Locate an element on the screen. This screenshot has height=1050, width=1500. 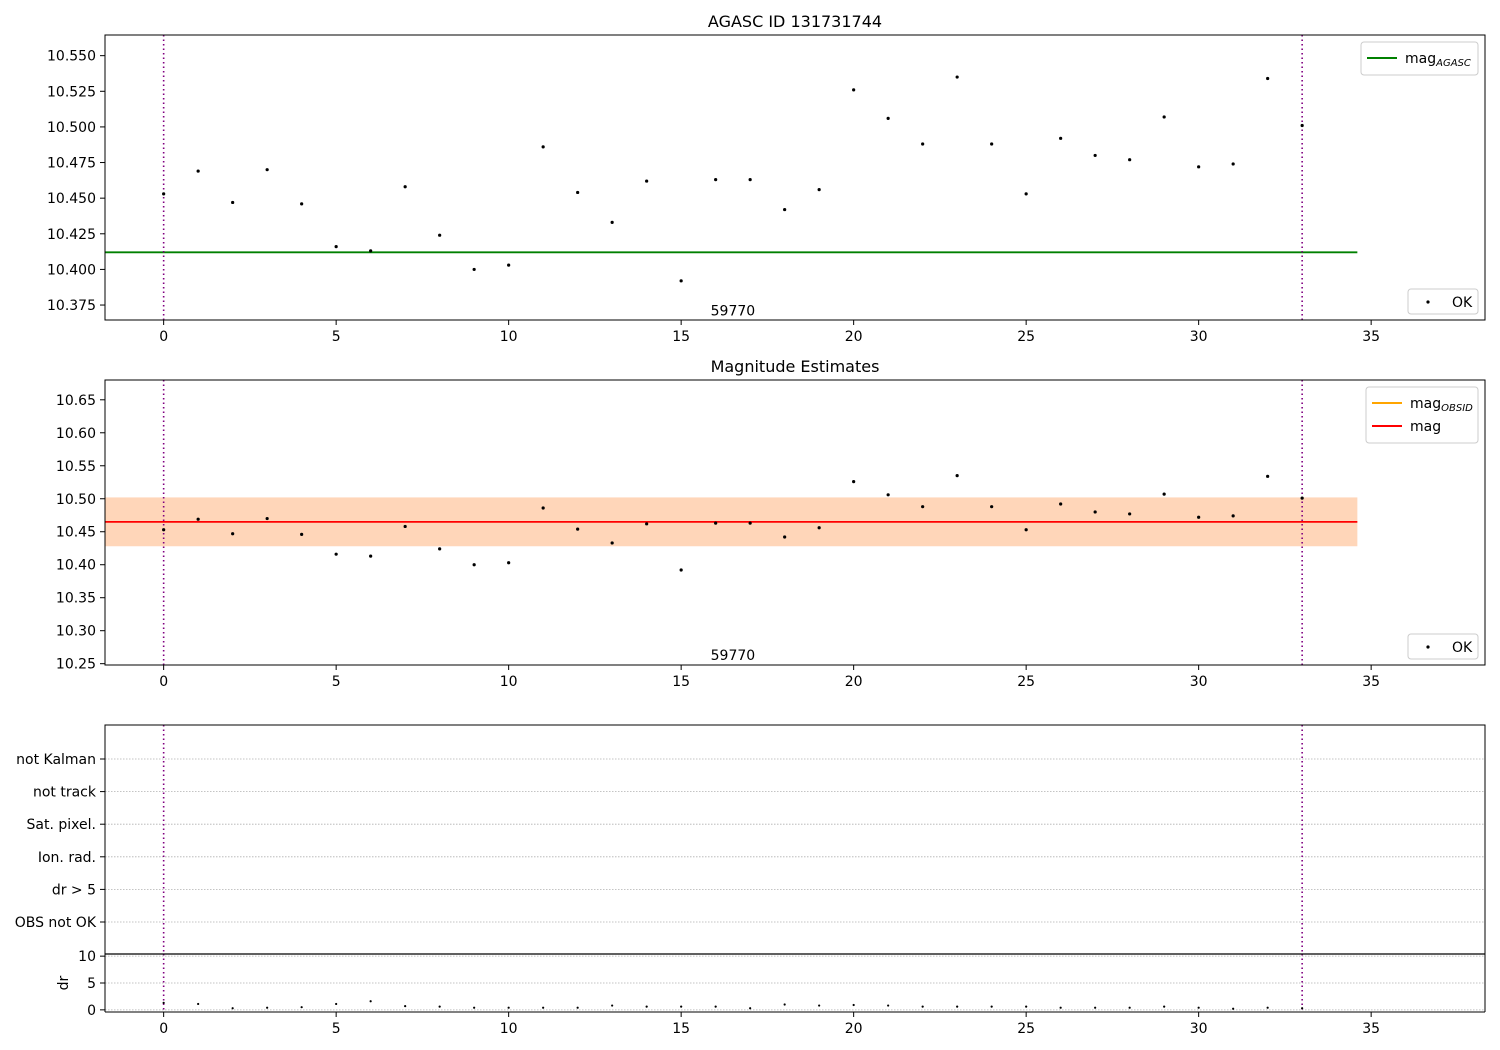
panel4-xtick-label: 0 is located at coordinates (163, 1029).